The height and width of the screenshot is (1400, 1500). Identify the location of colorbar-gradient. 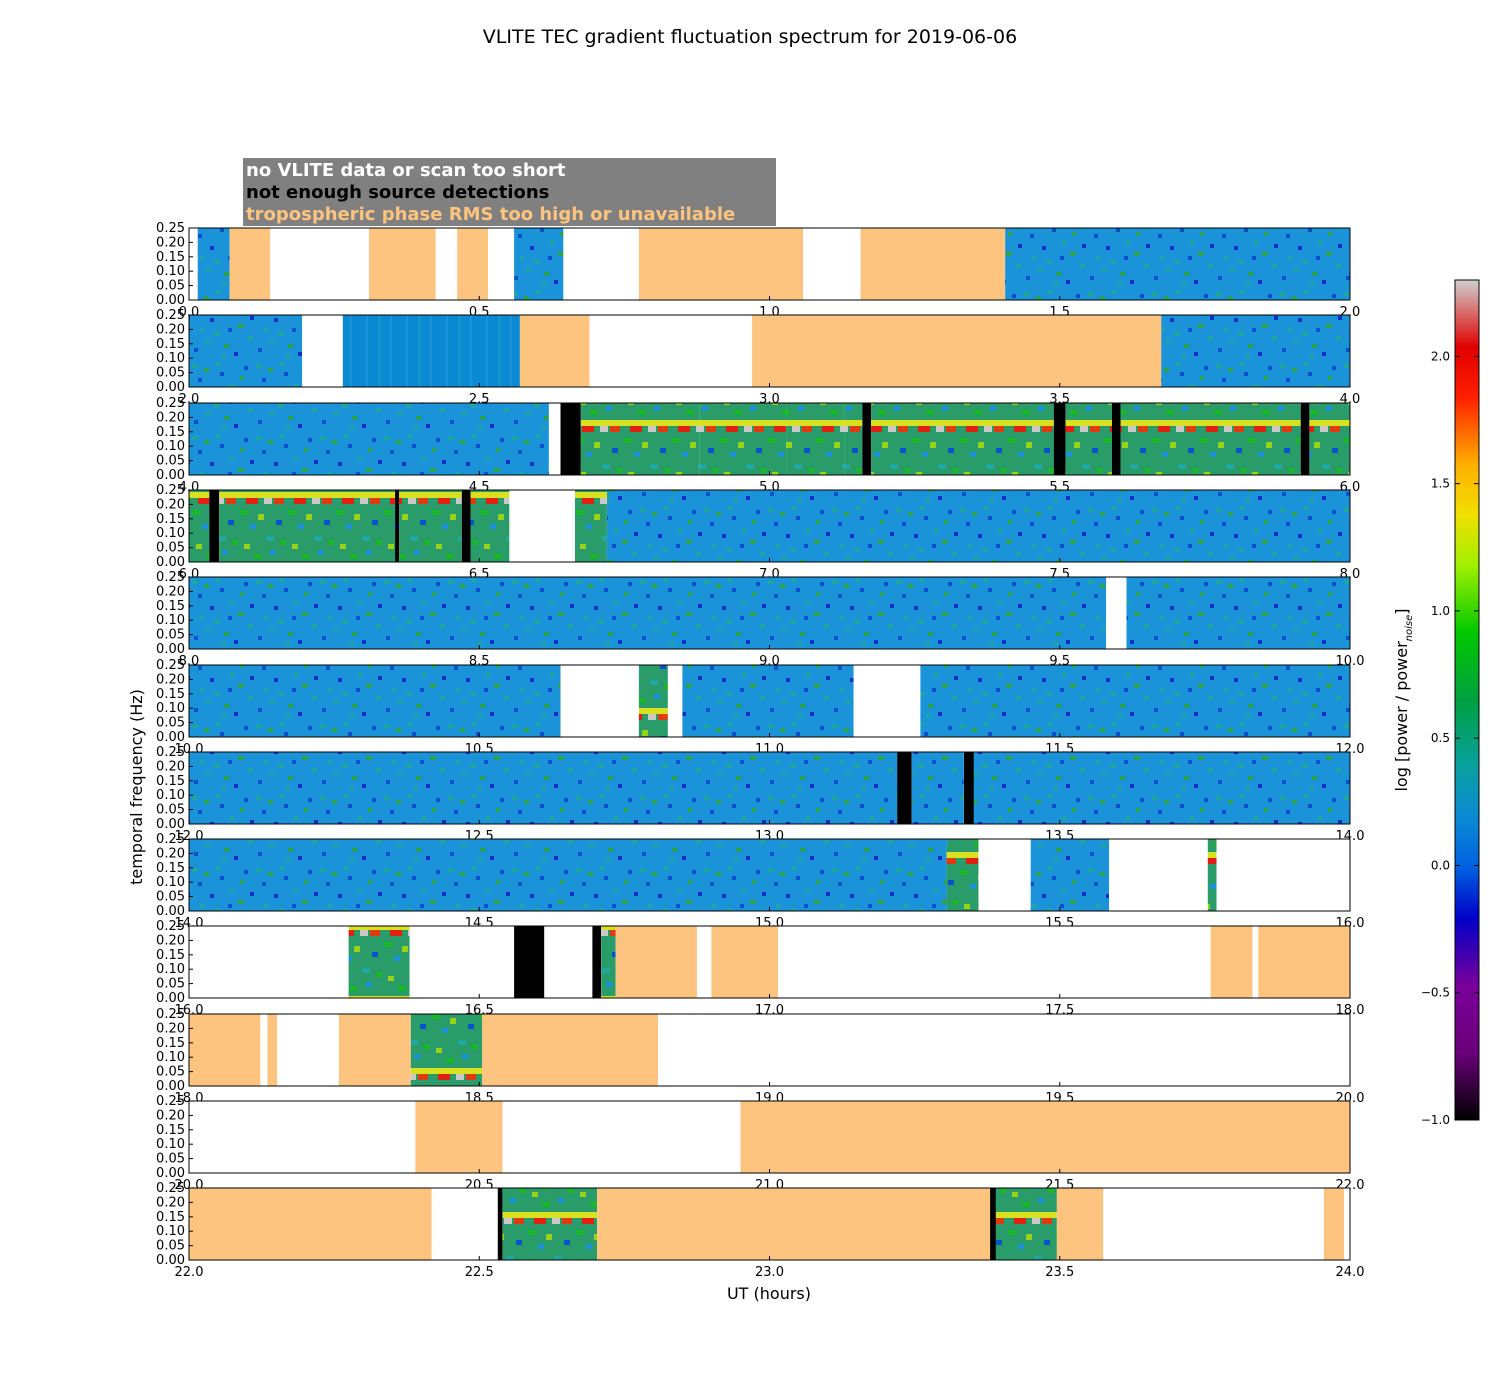
(1467, 700).